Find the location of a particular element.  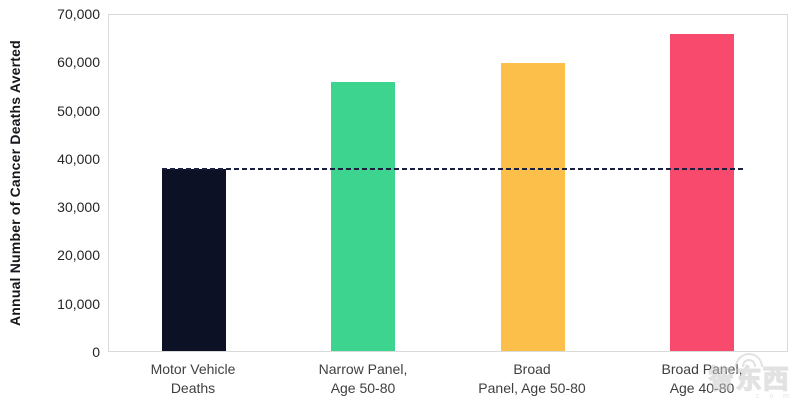

x-category-label: Broad Panel, Age 50-80 is located at coordinates (532, 378).